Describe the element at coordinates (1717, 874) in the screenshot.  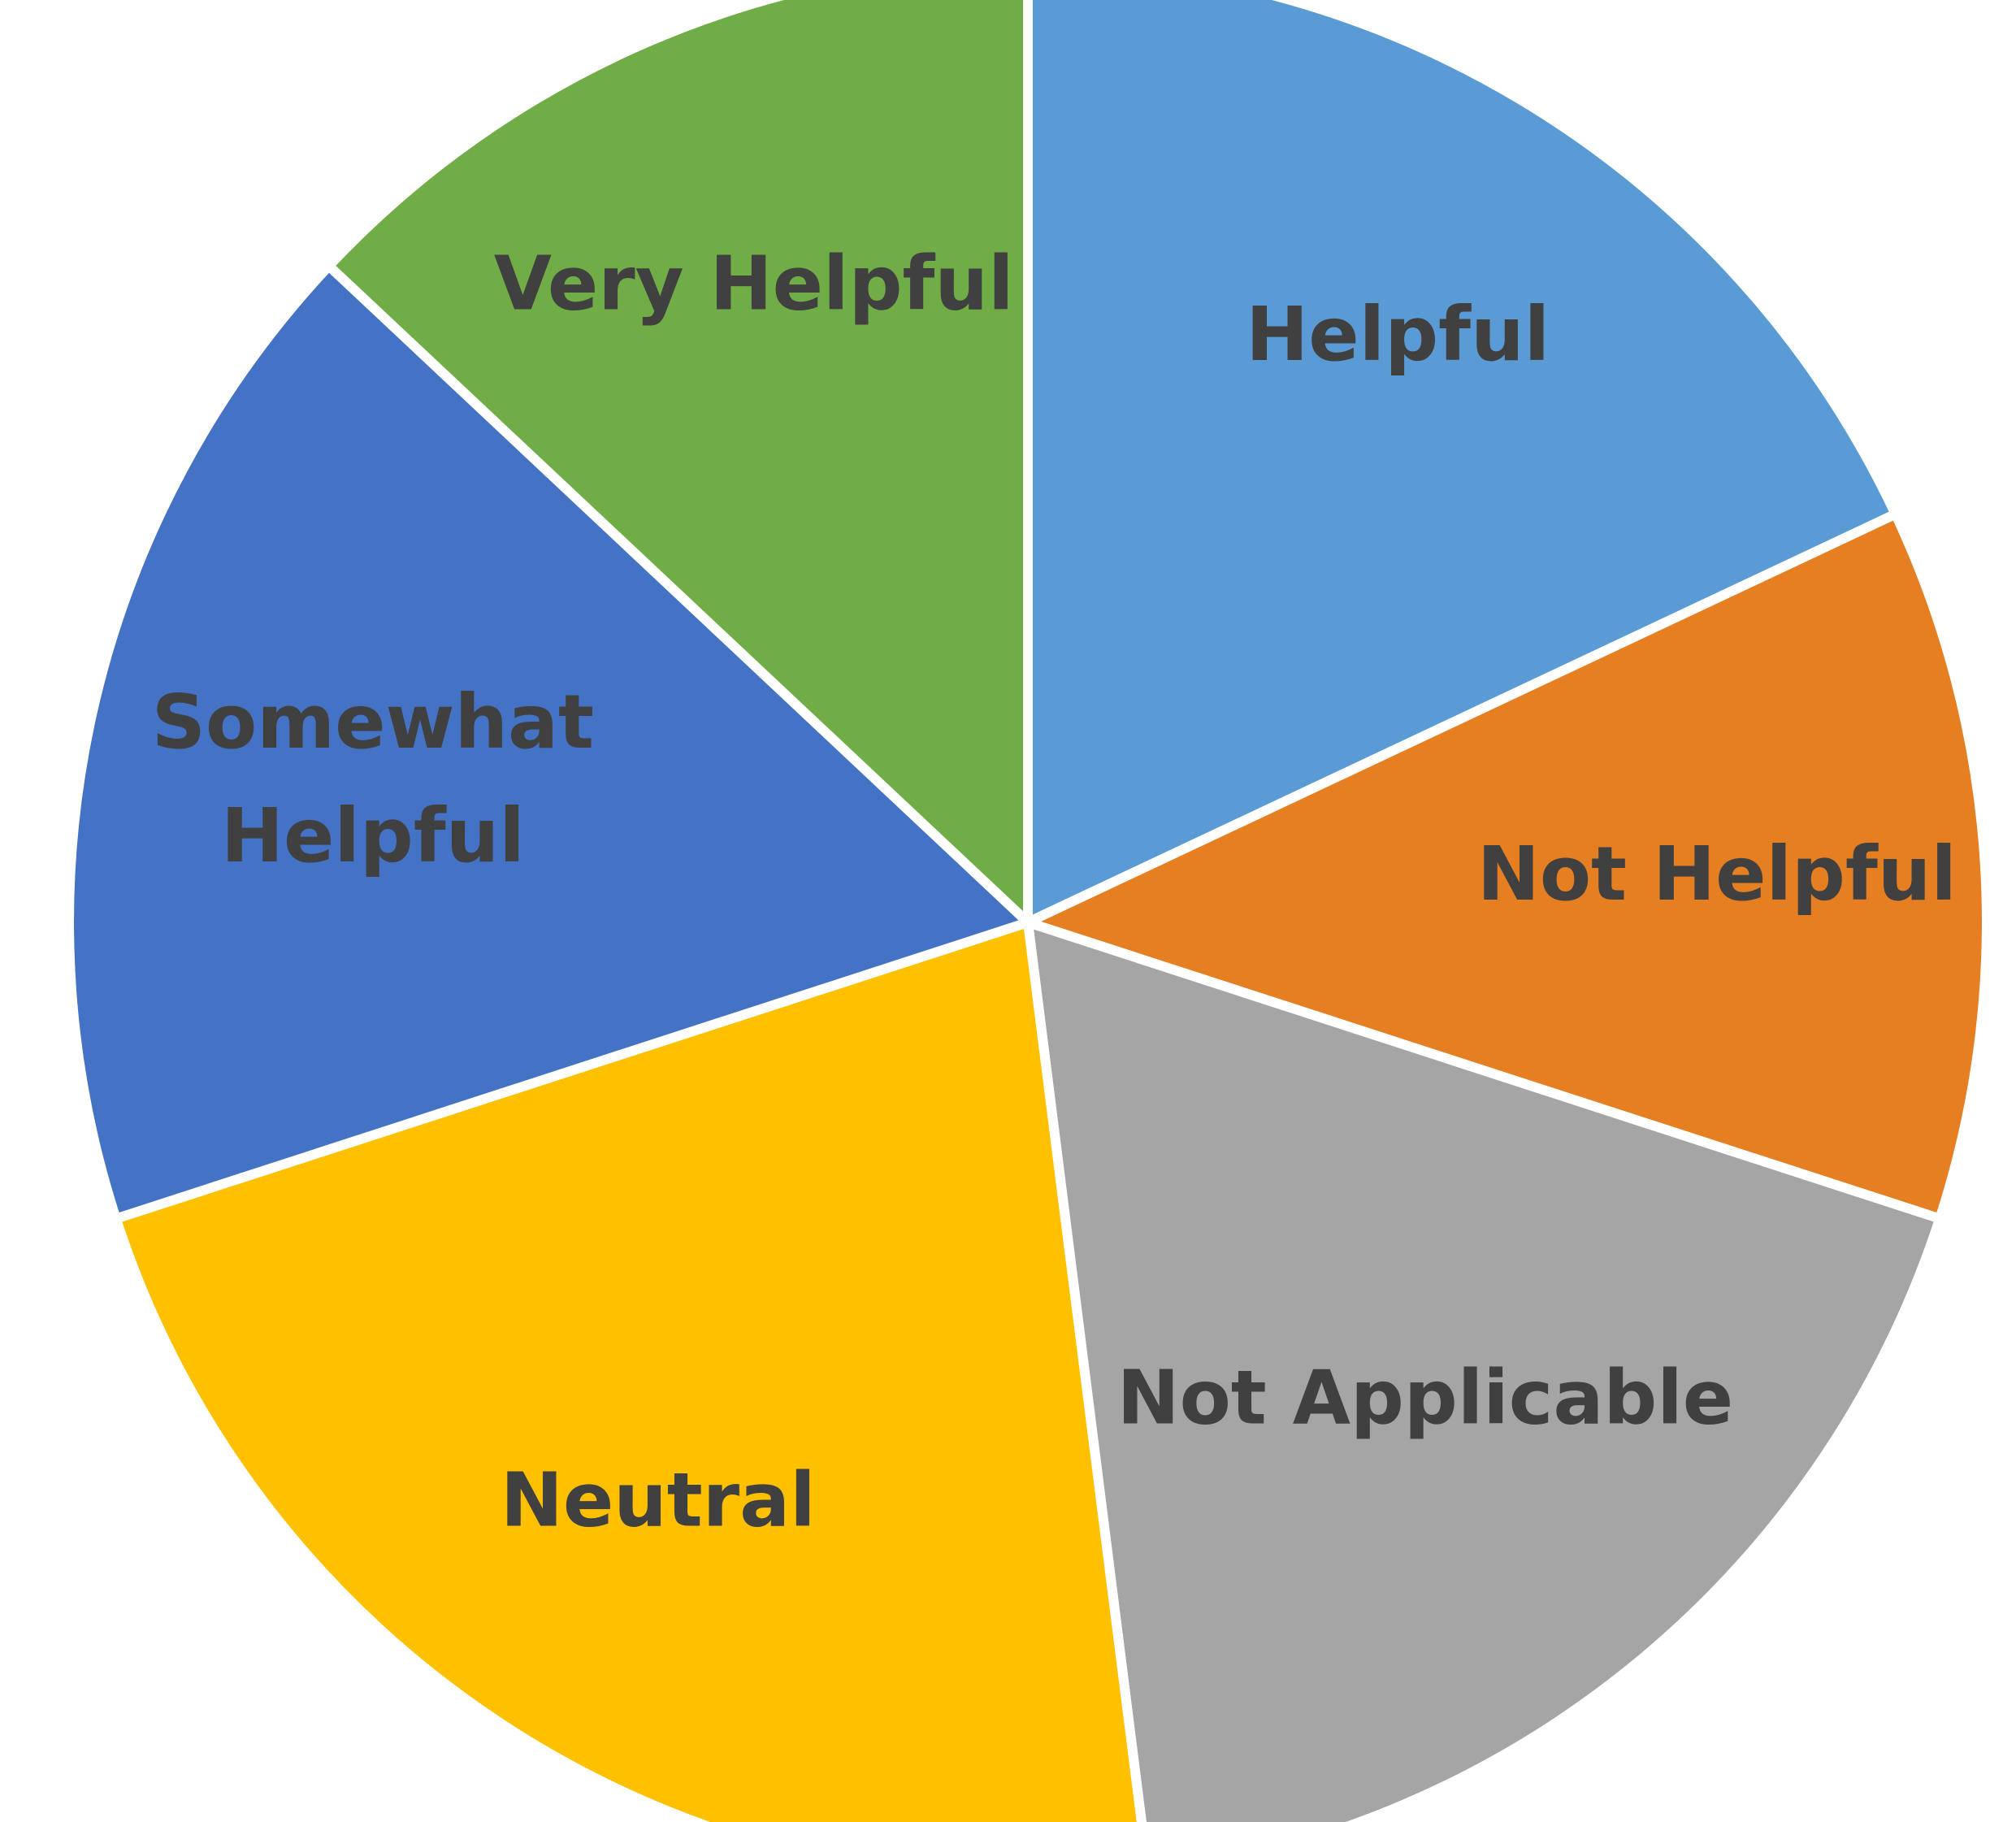
I see `slice-label-not-helpful: Not Helpful` at that location.